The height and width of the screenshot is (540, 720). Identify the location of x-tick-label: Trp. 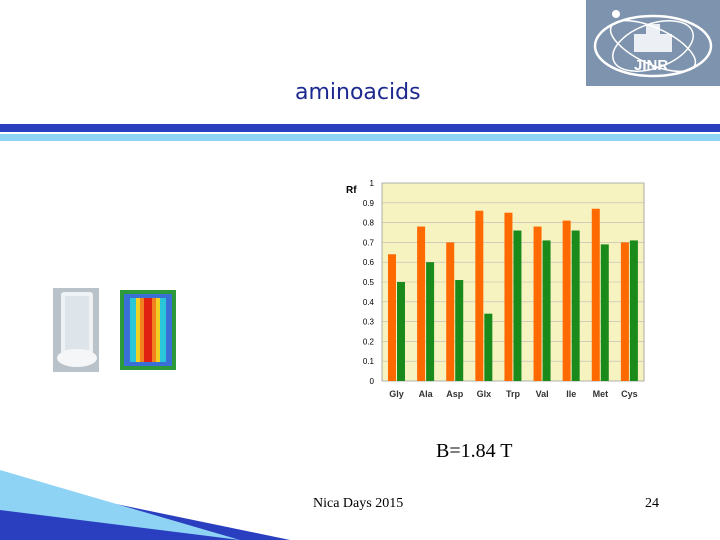
(513, 394).